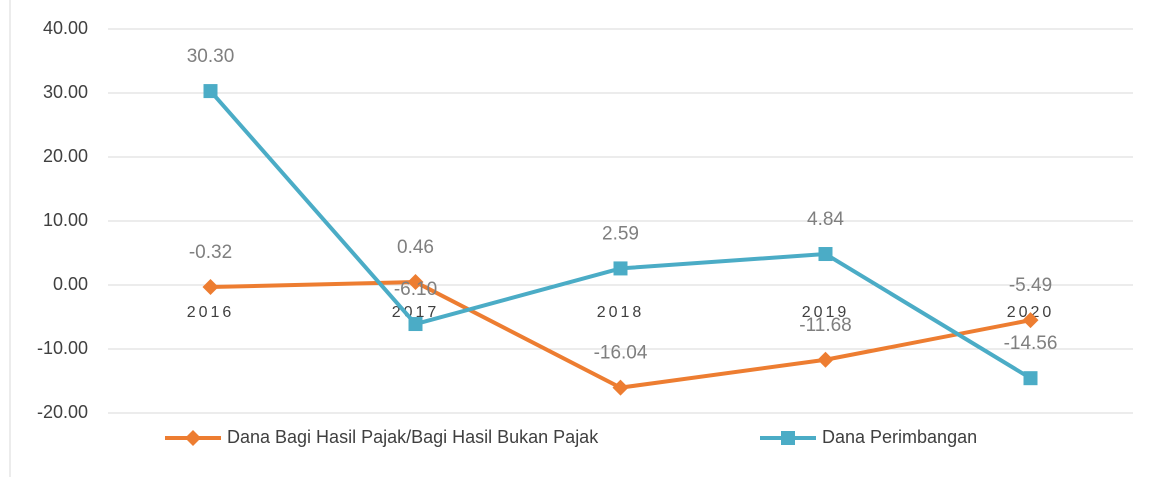 The width and height of the screenshot is (1152, 477). I want to click on x-tick-label: 2018, so click(621, 312).